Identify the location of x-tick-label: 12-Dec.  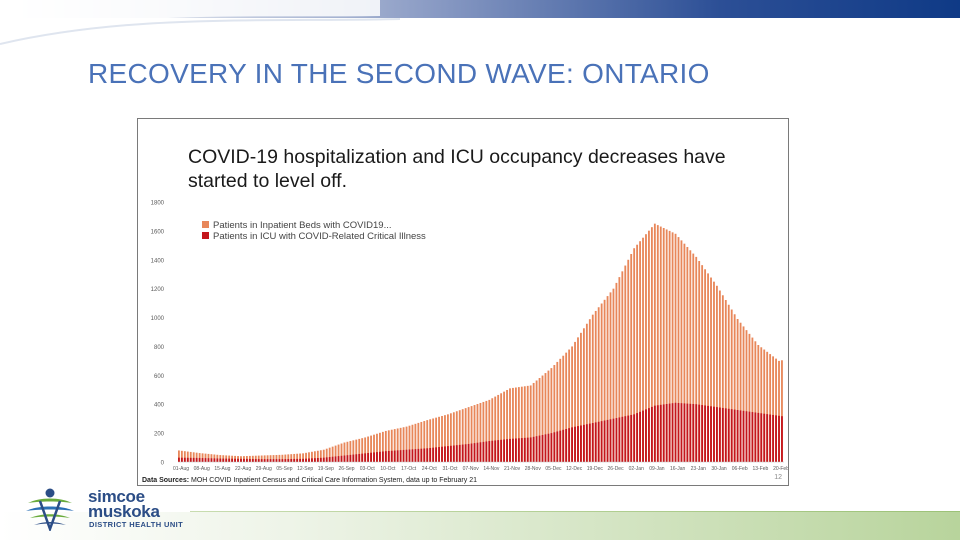
(574, 469).